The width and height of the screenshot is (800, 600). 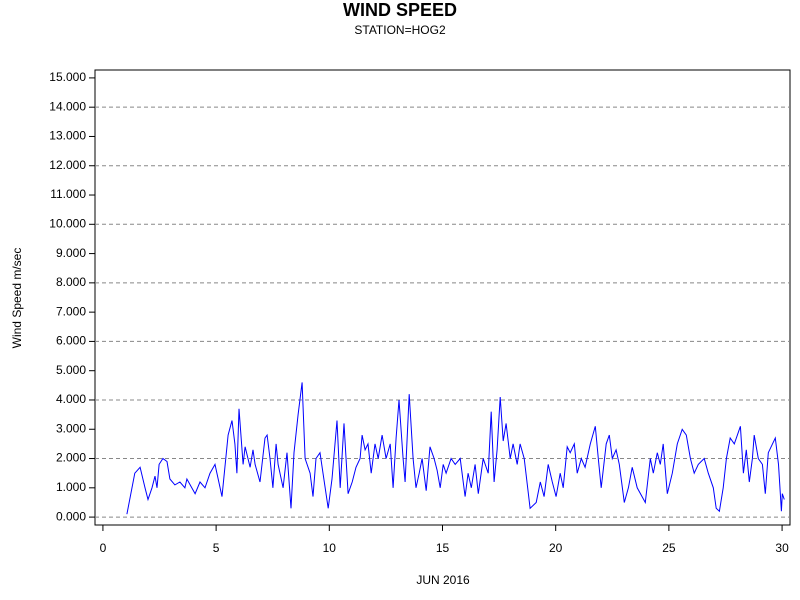 I want to click on x-tick-label: 5, so click(x=216, y=548).